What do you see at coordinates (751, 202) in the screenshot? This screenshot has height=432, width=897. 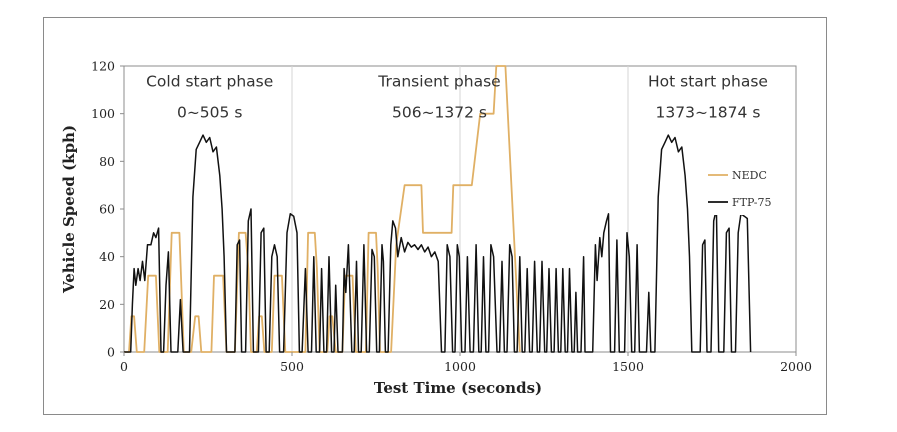 I see `legend-label: FTP-75` at bounding box center [751, 202].